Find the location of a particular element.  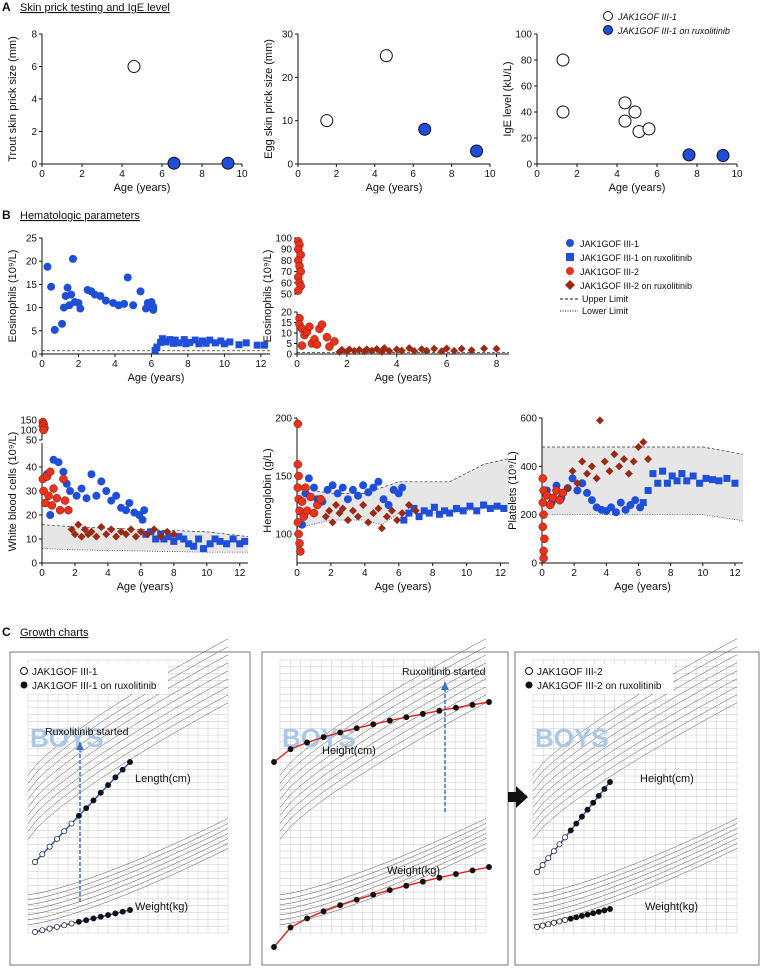

y-tick-label: 80 is located at coordinates (527, 61).